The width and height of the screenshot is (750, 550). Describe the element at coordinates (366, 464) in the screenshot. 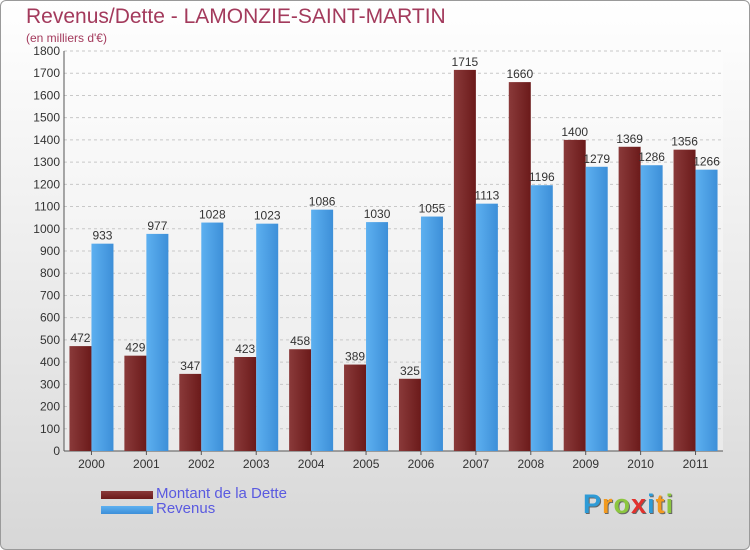

I see `x-tick-label: 2005` at that location.